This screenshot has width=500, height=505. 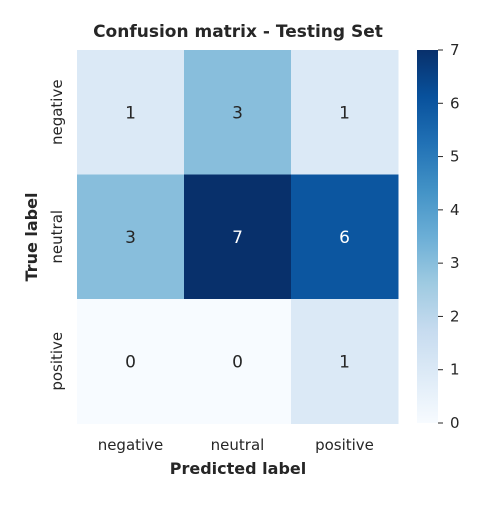 What do you see at coordinates (31, 237) in the screenshot?
I see `y-axis-label: True label` at bounding box center [31, 237].